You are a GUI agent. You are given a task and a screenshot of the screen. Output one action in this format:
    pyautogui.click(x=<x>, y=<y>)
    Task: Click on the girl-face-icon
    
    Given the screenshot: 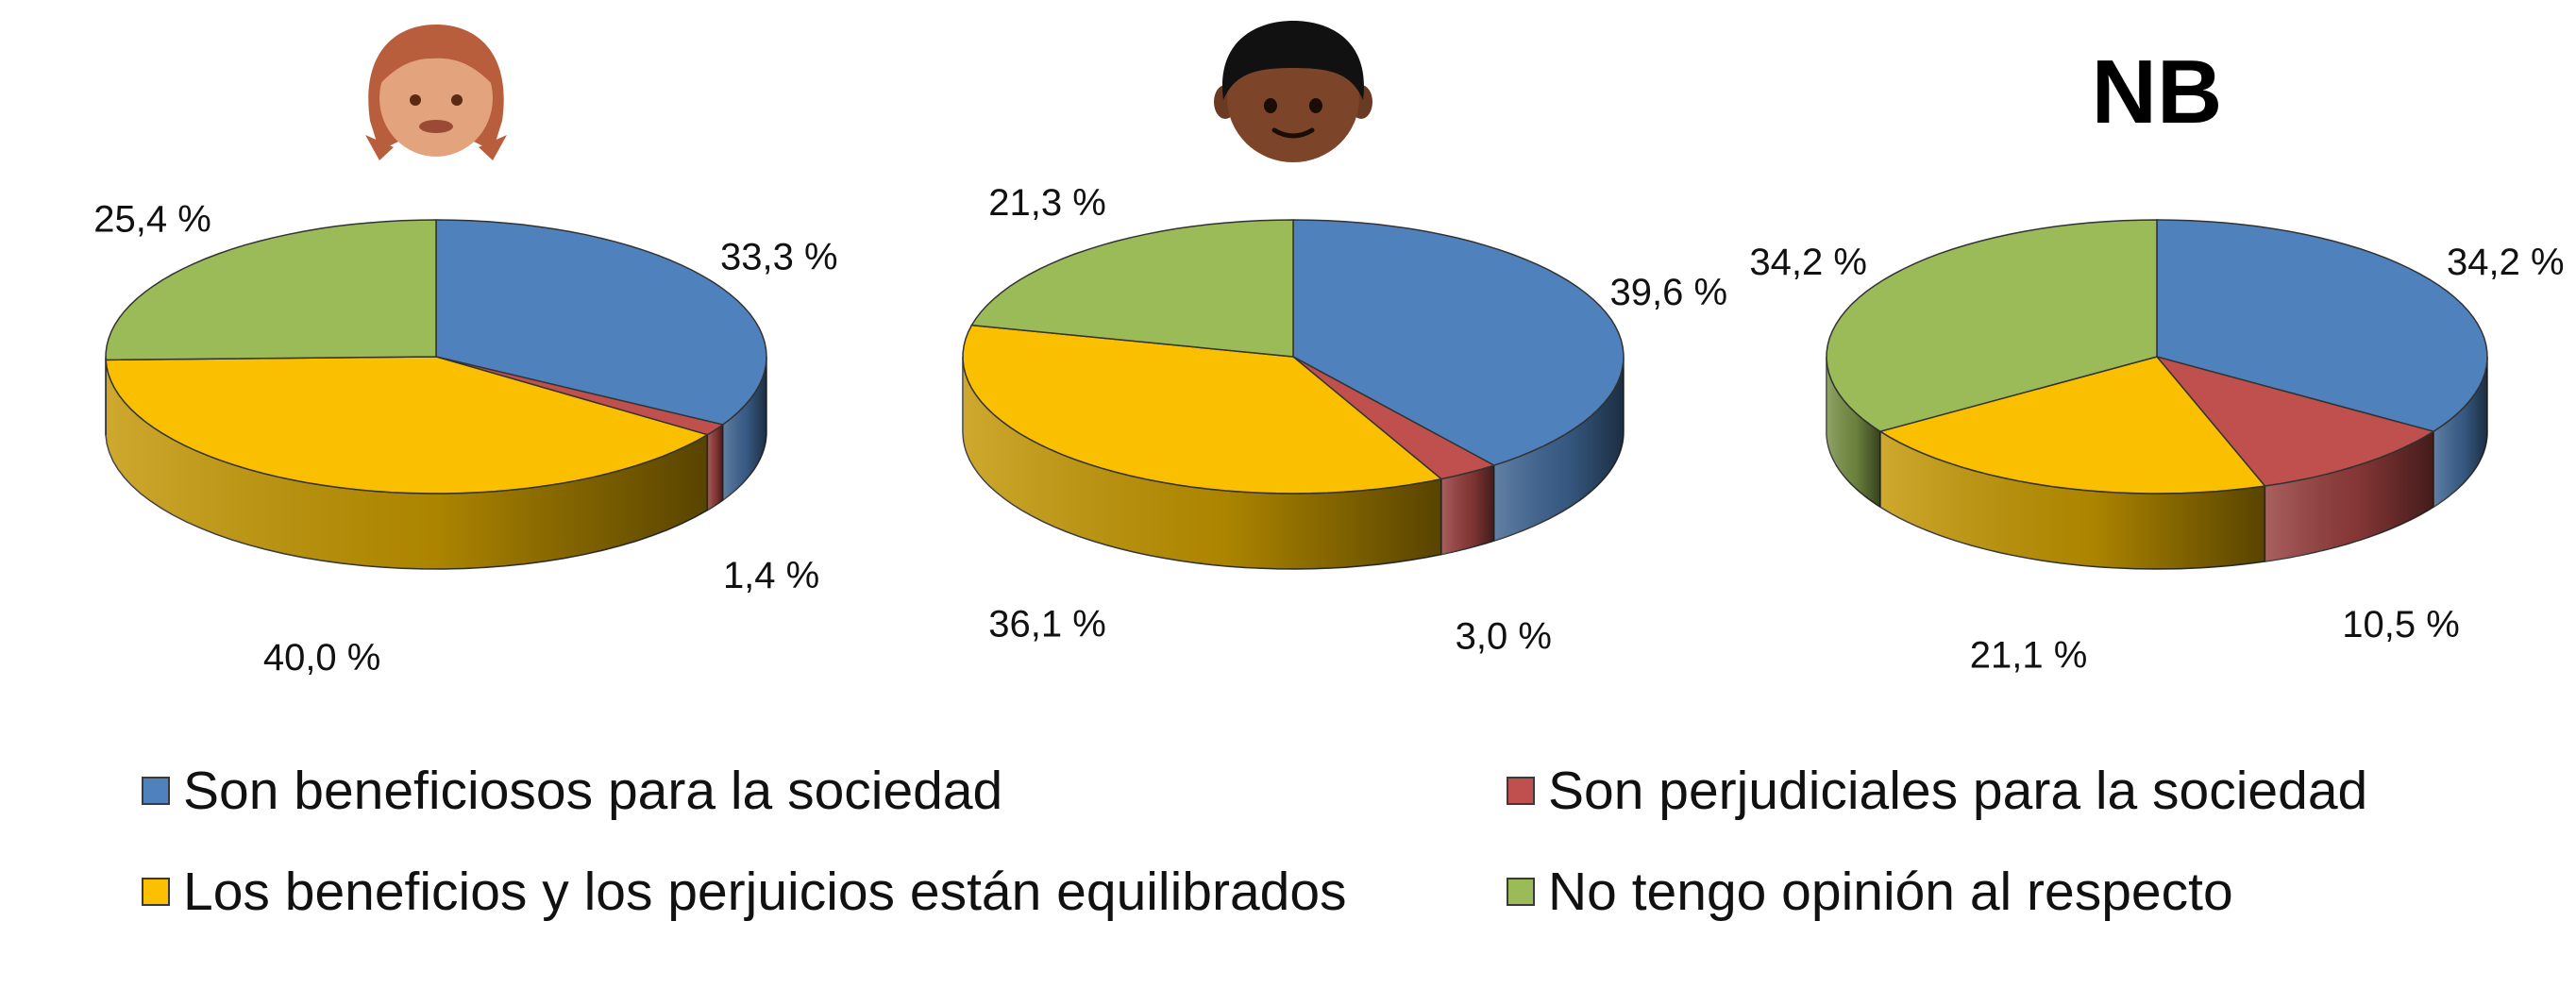 What is the action you would take?
    pyautogui.click(x=436, y=92)
    